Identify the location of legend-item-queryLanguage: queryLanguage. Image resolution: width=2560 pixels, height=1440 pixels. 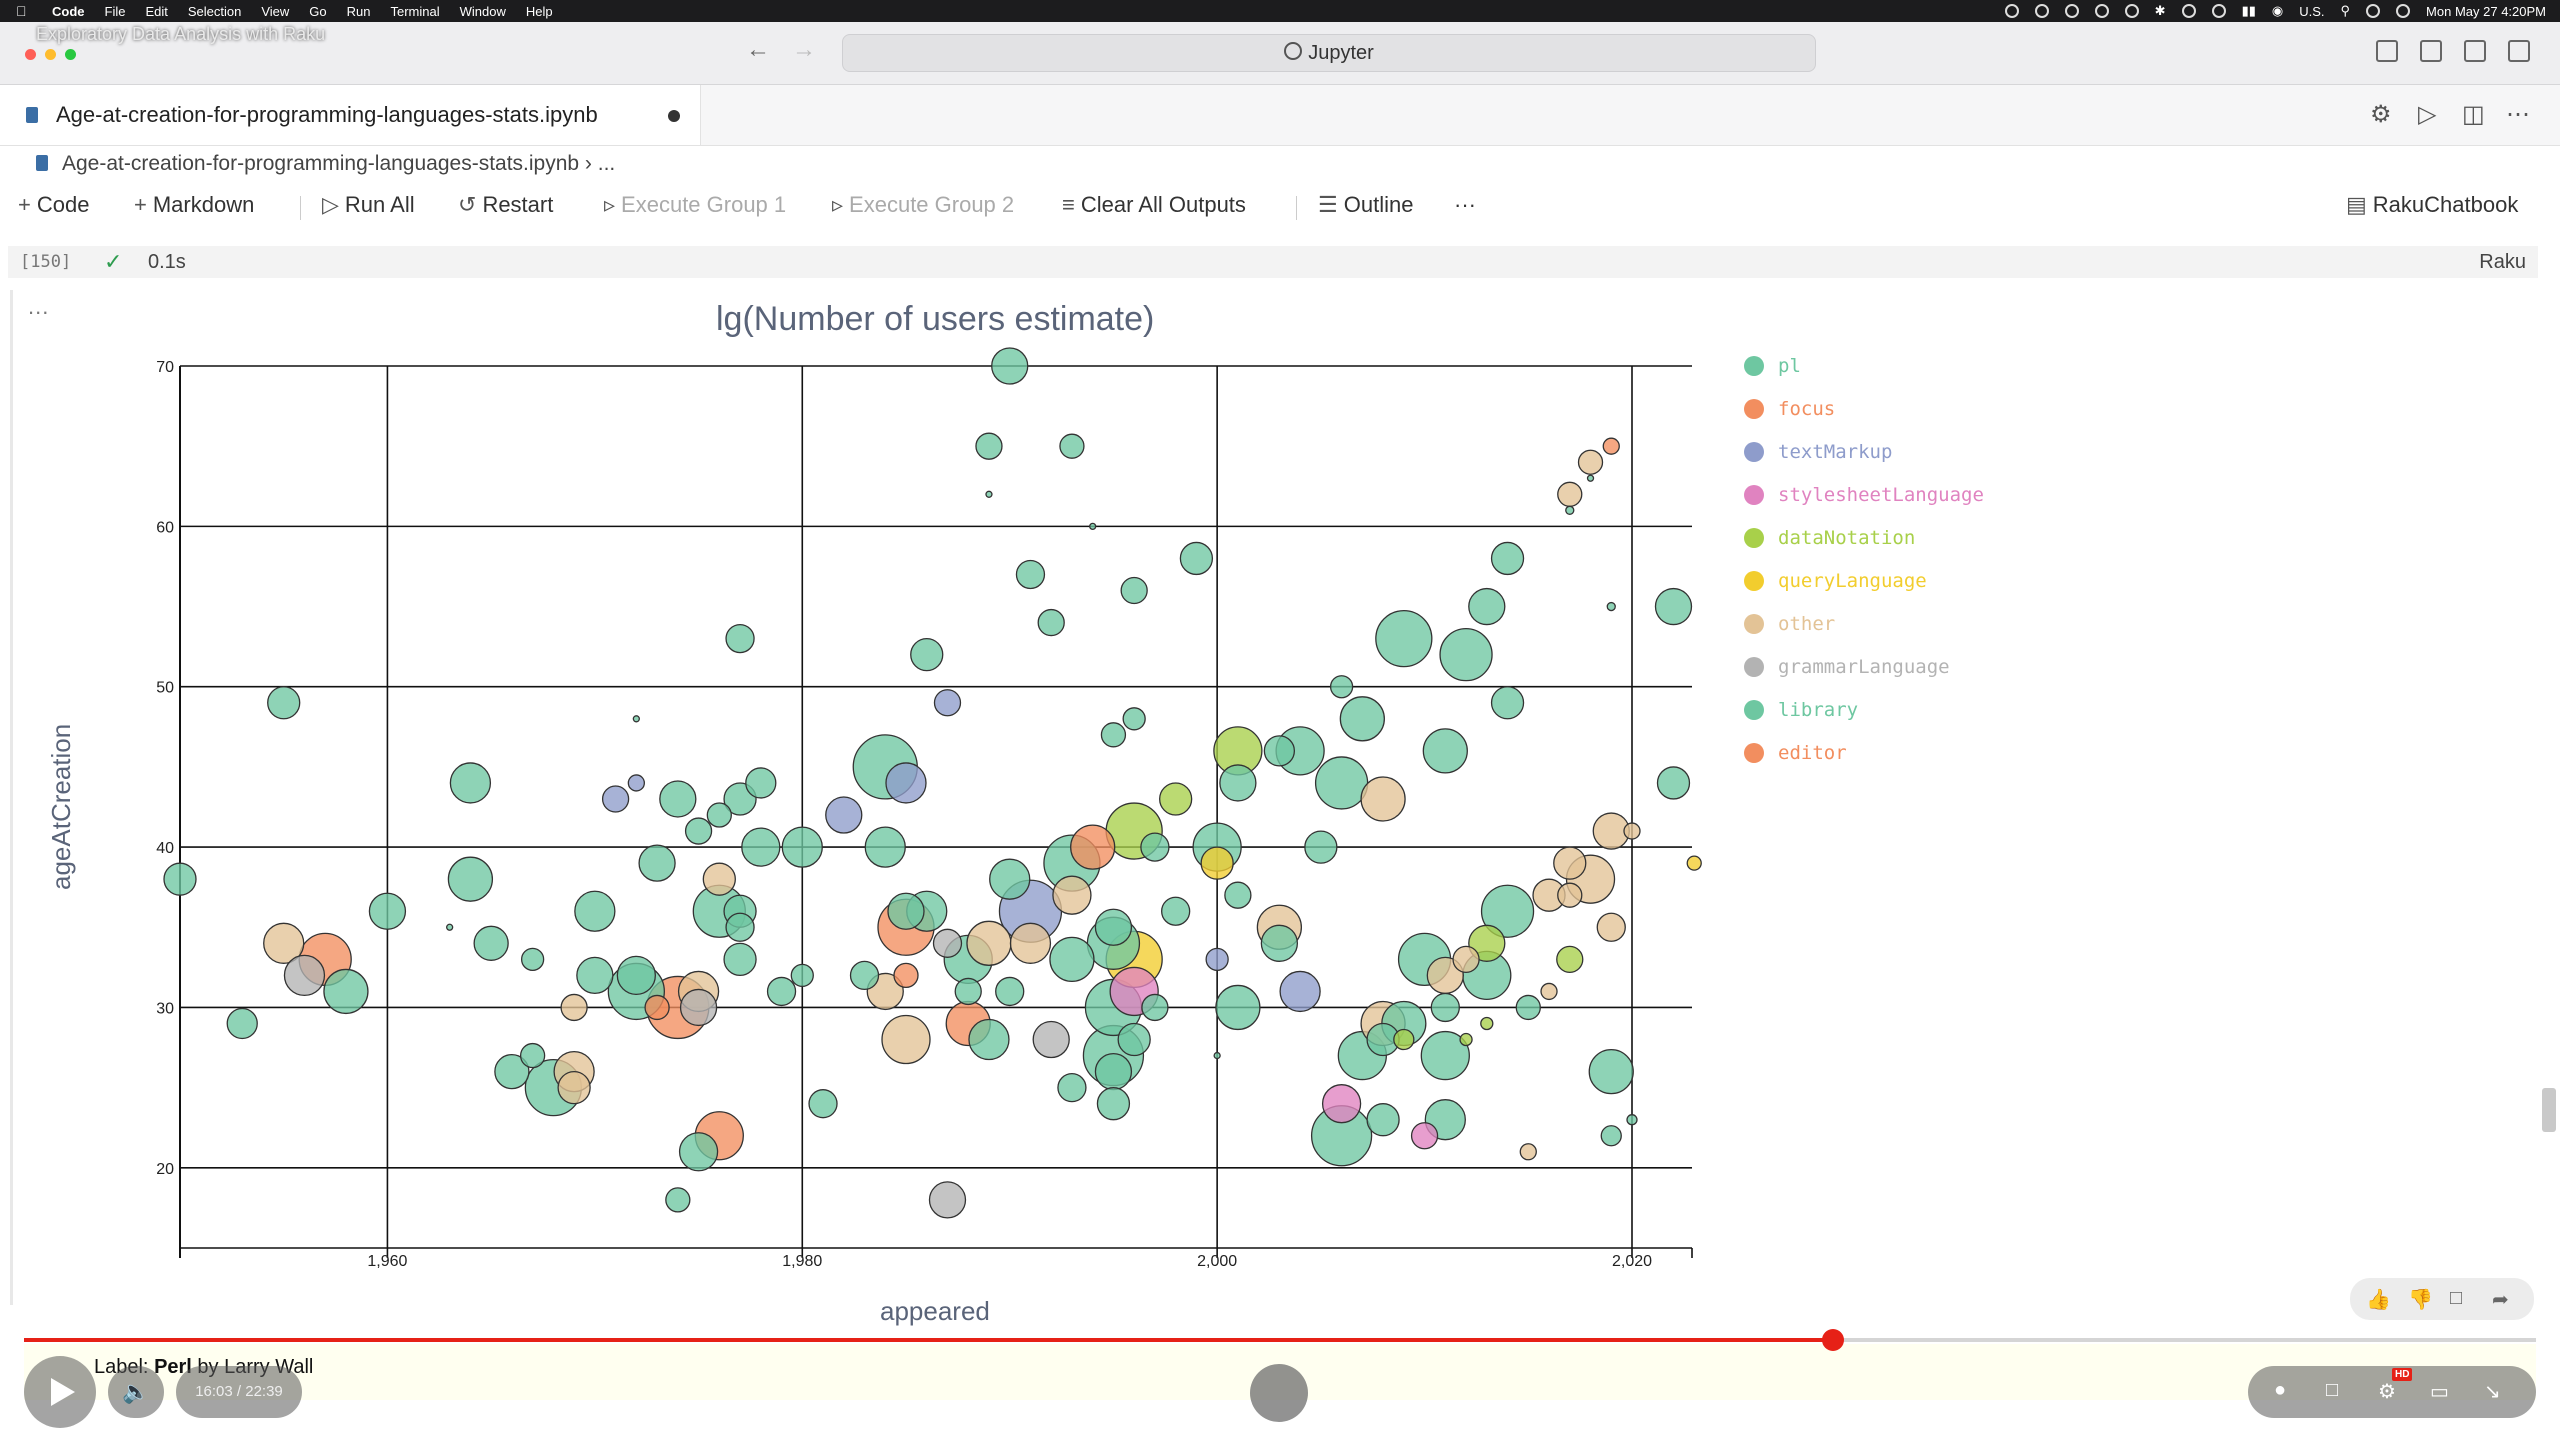
(1835, 581).